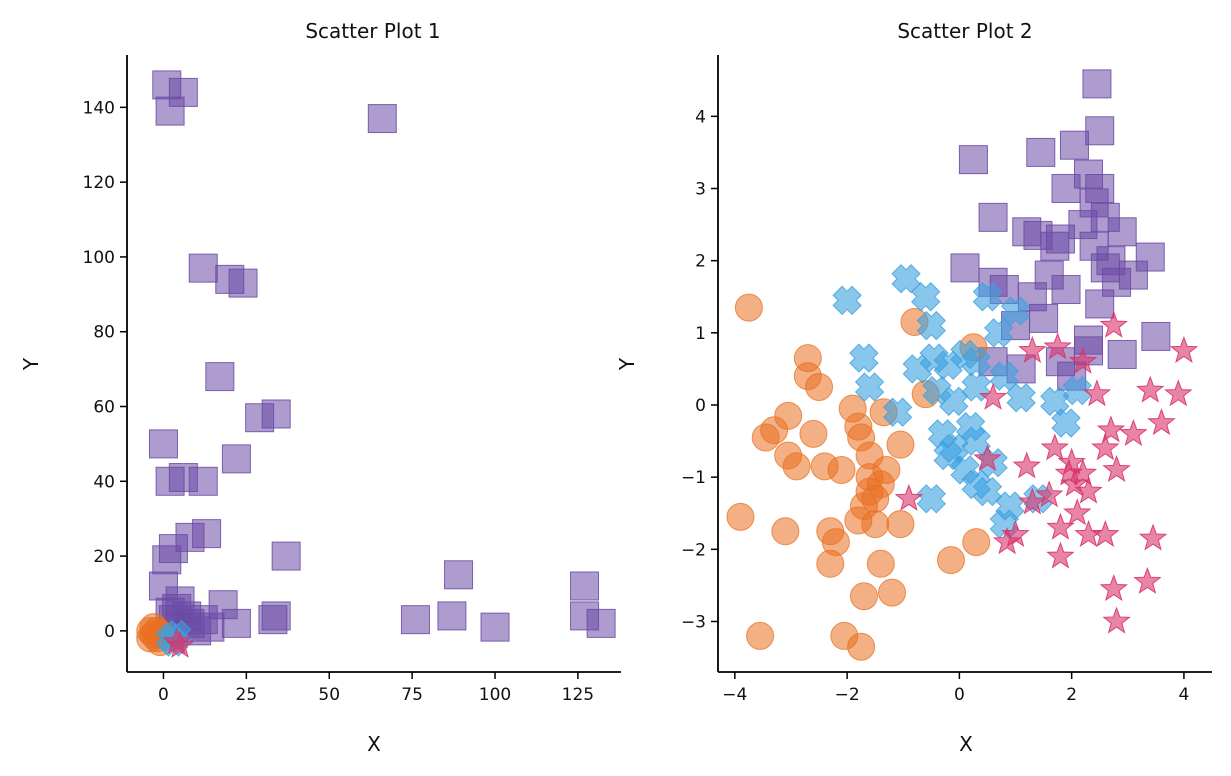 The width and height of the screenshot is (1231, 776). I want to click on plot-2-y-tick-label: −1, so click(693, 478).